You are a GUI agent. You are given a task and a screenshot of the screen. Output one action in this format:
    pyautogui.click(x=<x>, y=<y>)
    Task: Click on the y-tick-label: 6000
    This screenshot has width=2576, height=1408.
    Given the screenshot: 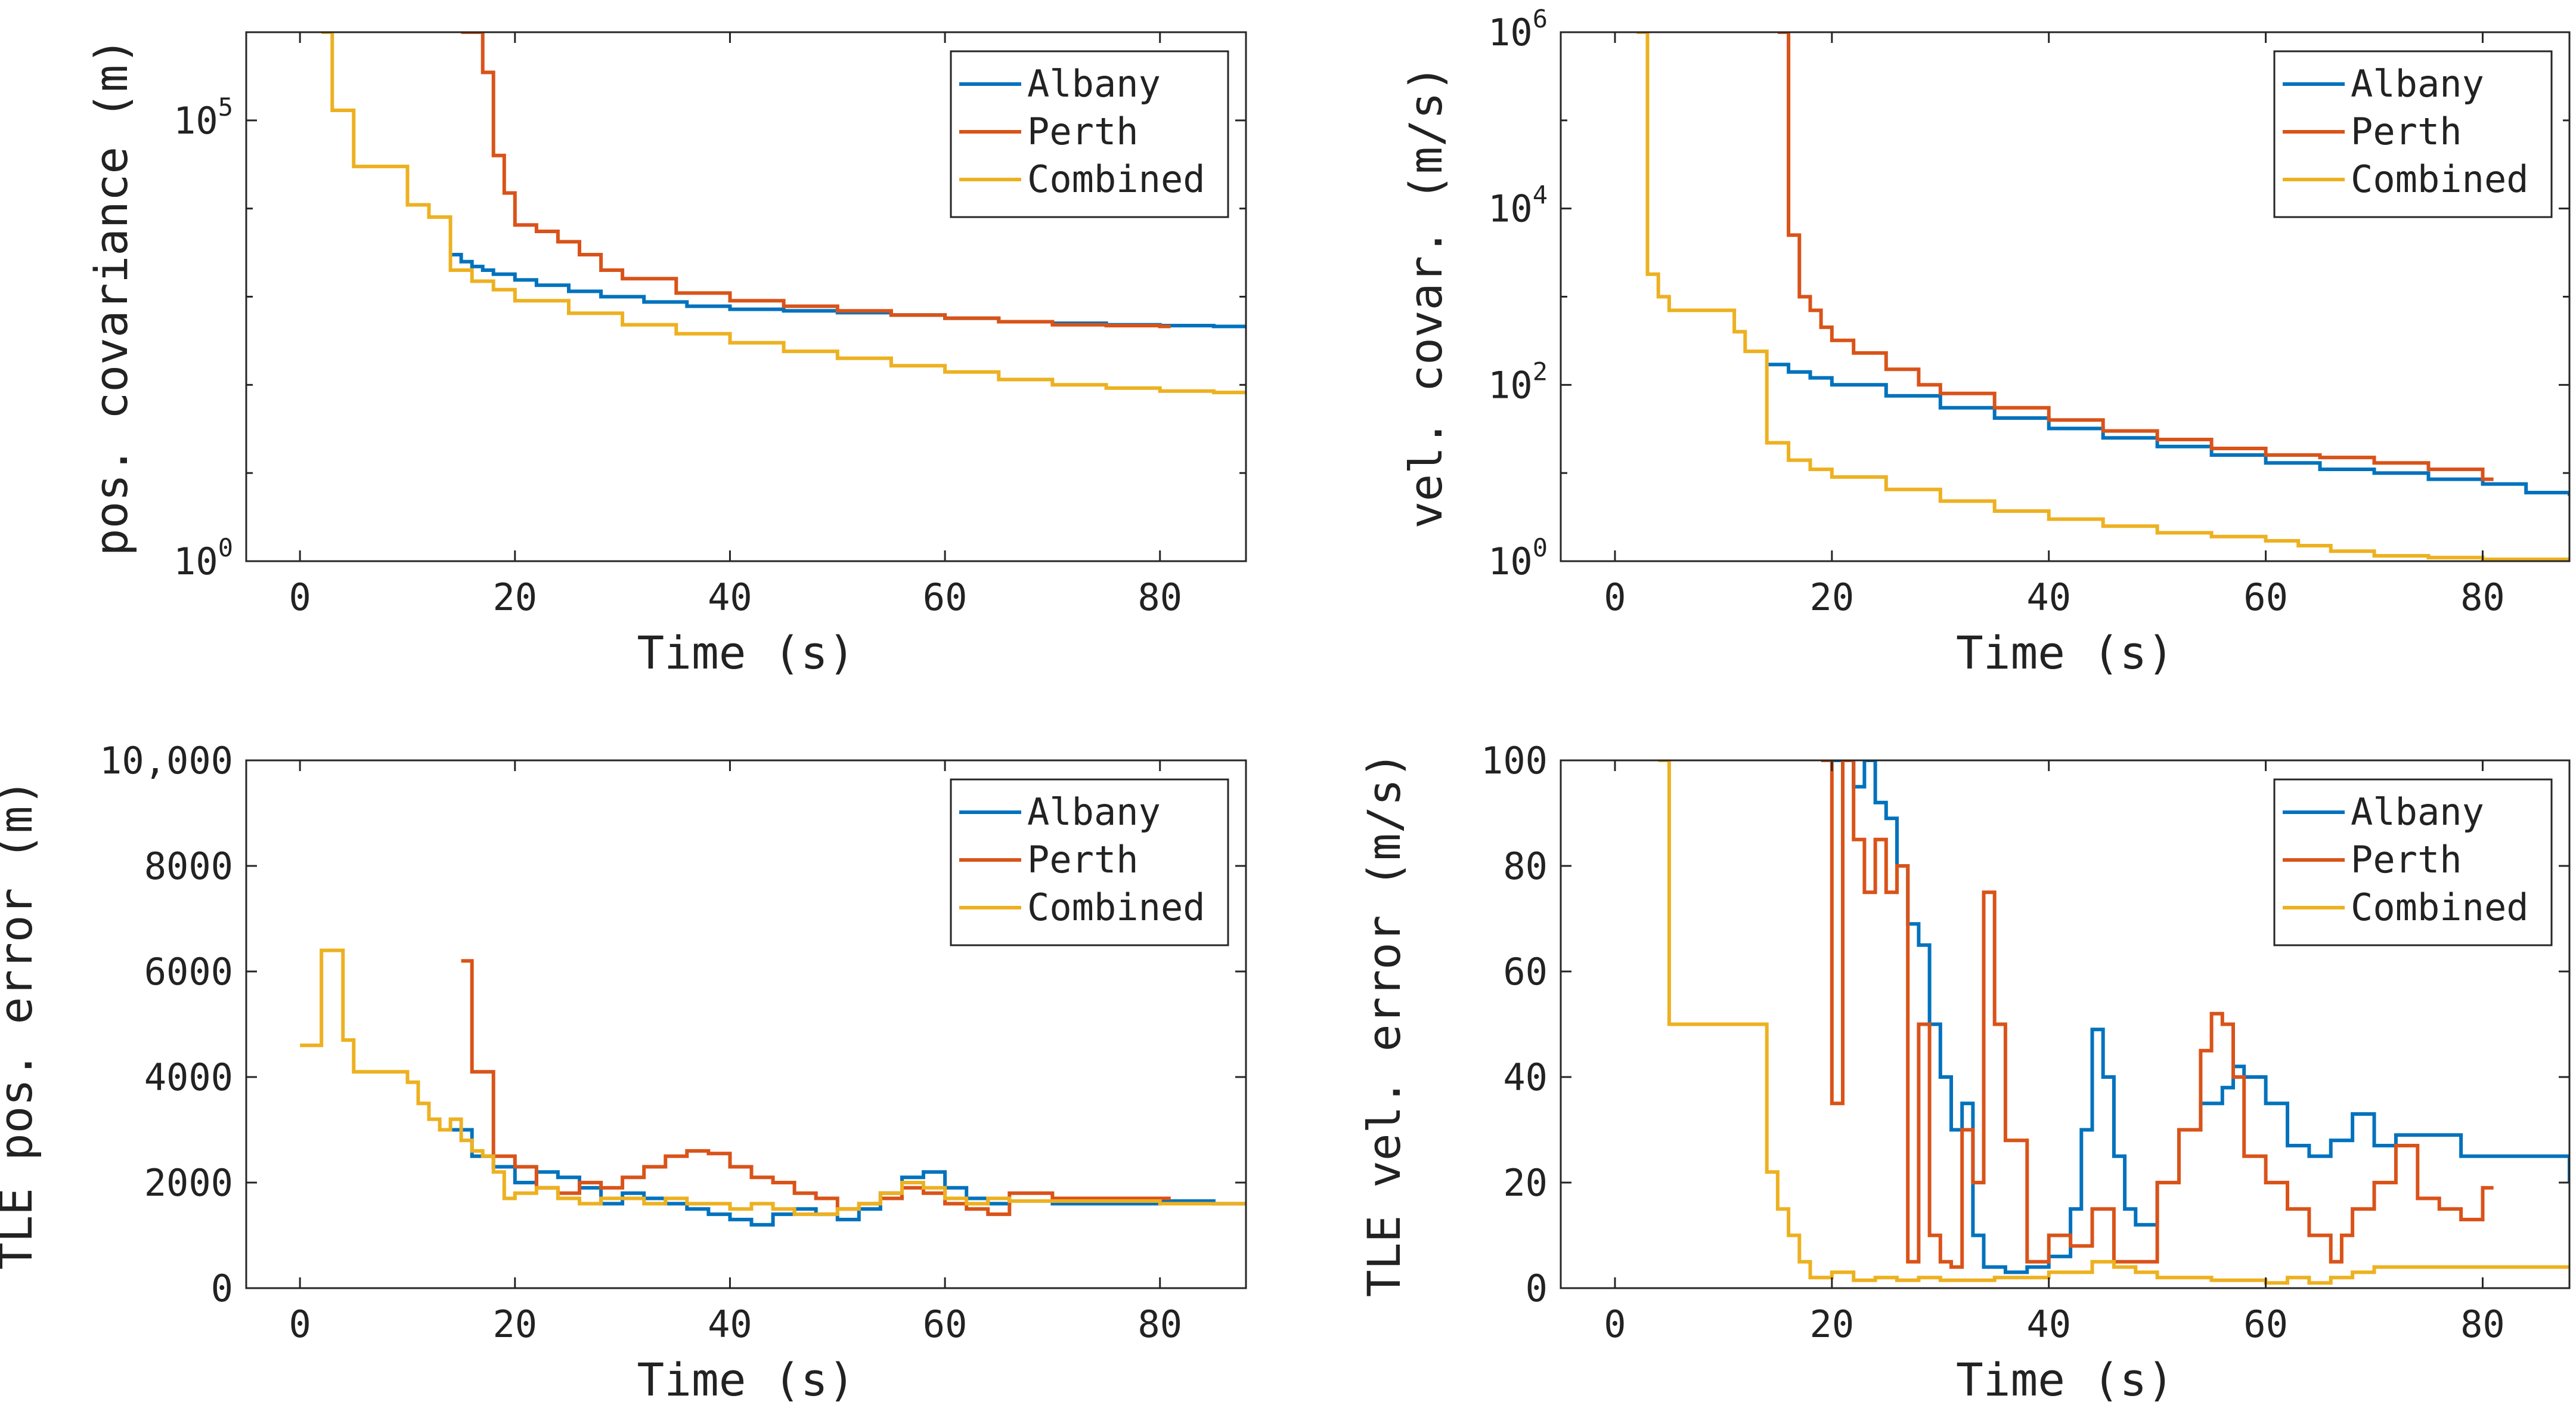 What is the action you would take?
    pyautogui.click(x=188, y=972)
    